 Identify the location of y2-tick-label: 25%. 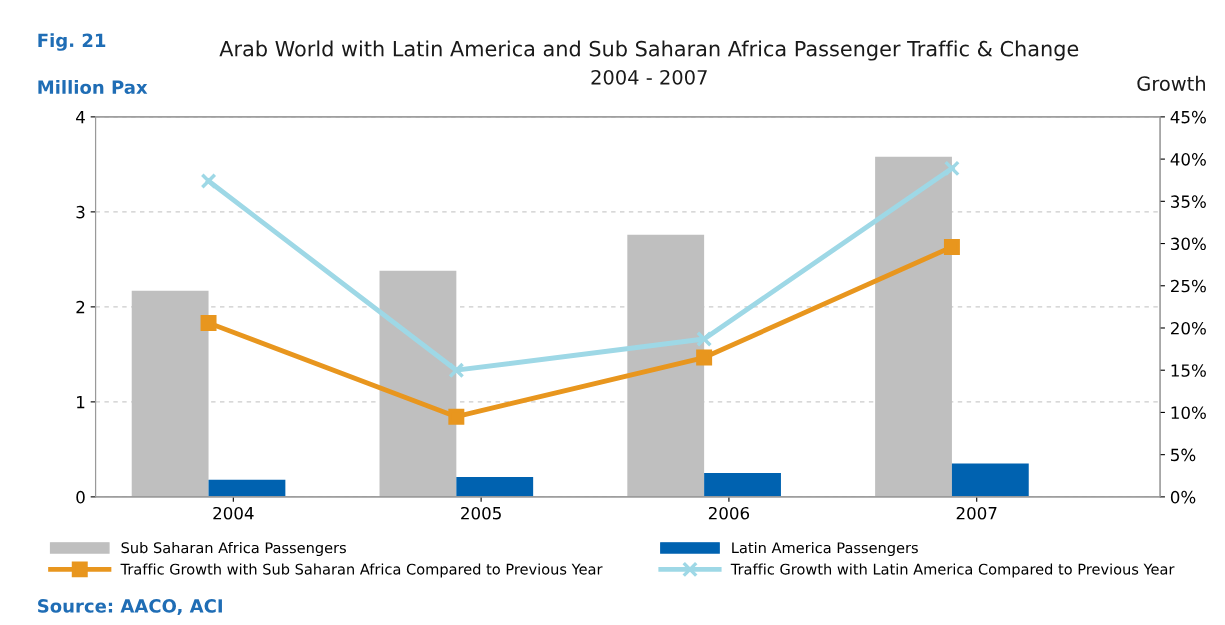
(1188, 286).